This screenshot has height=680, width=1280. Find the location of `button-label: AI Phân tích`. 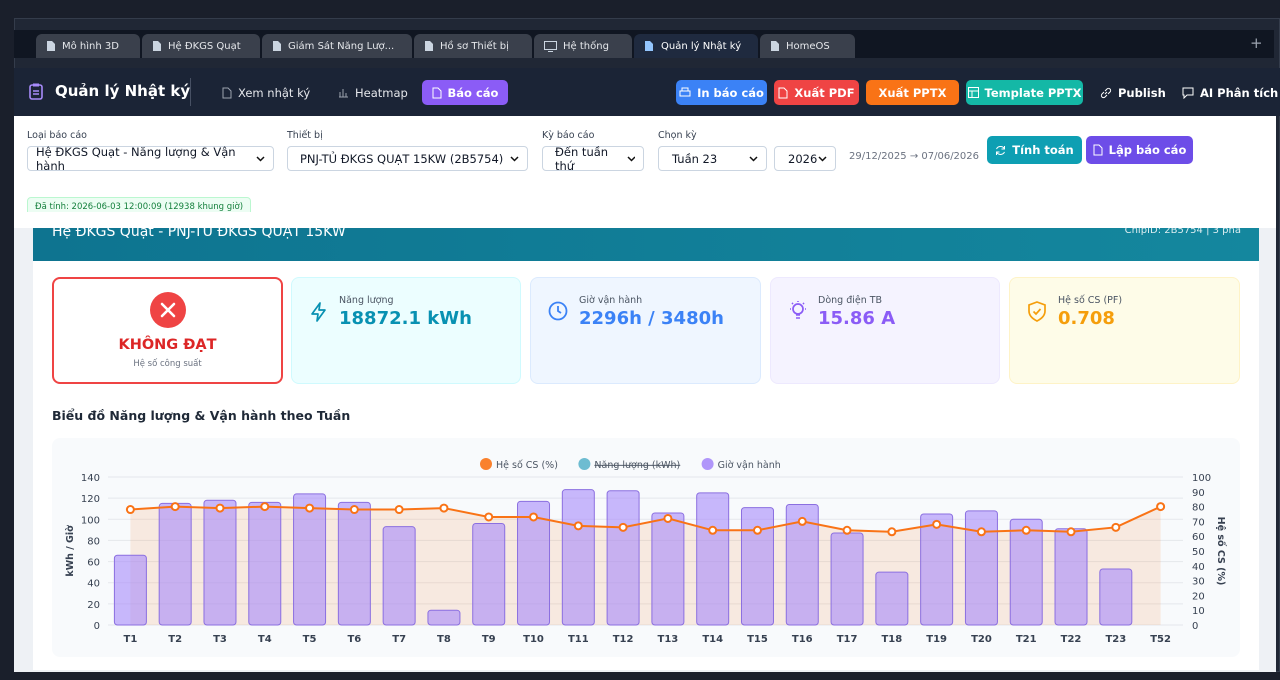

button-label: AI Phân tích is located at coordinates (1239, 92).